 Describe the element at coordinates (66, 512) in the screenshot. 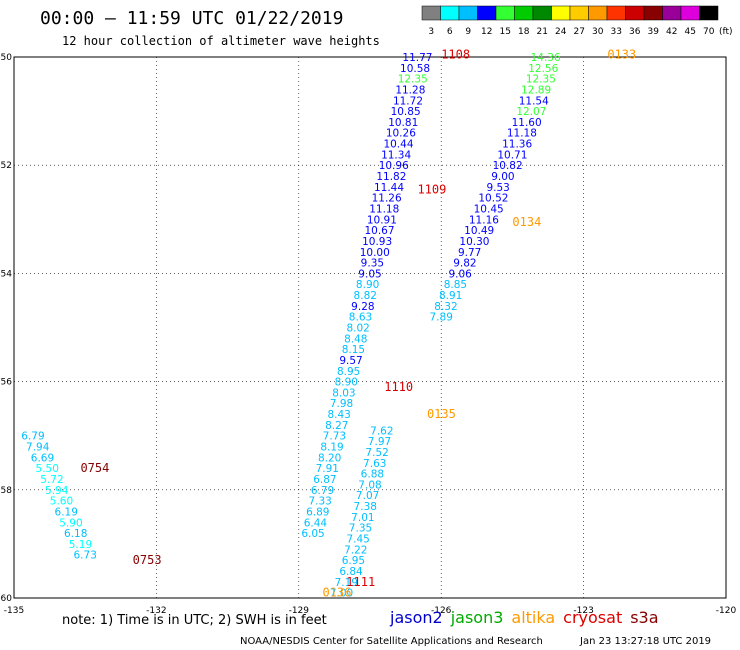

I see `wave-height-point: 6.19` at that location.